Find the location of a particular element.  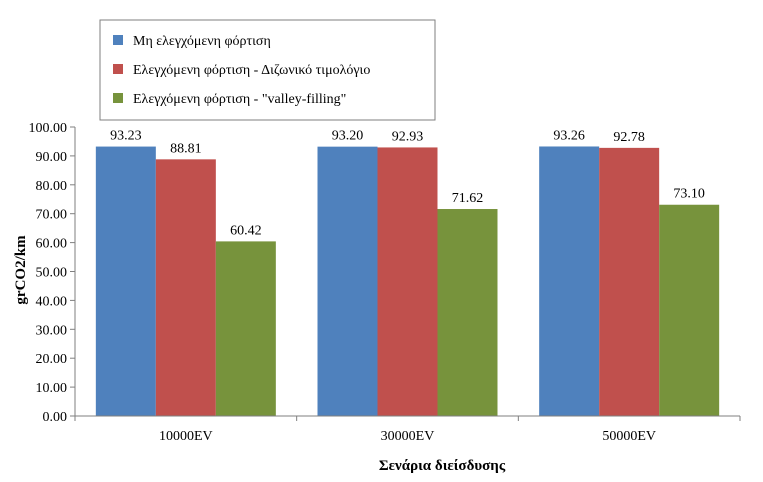

y-tick-label: 90.00 is located at coordinates (52, 157).